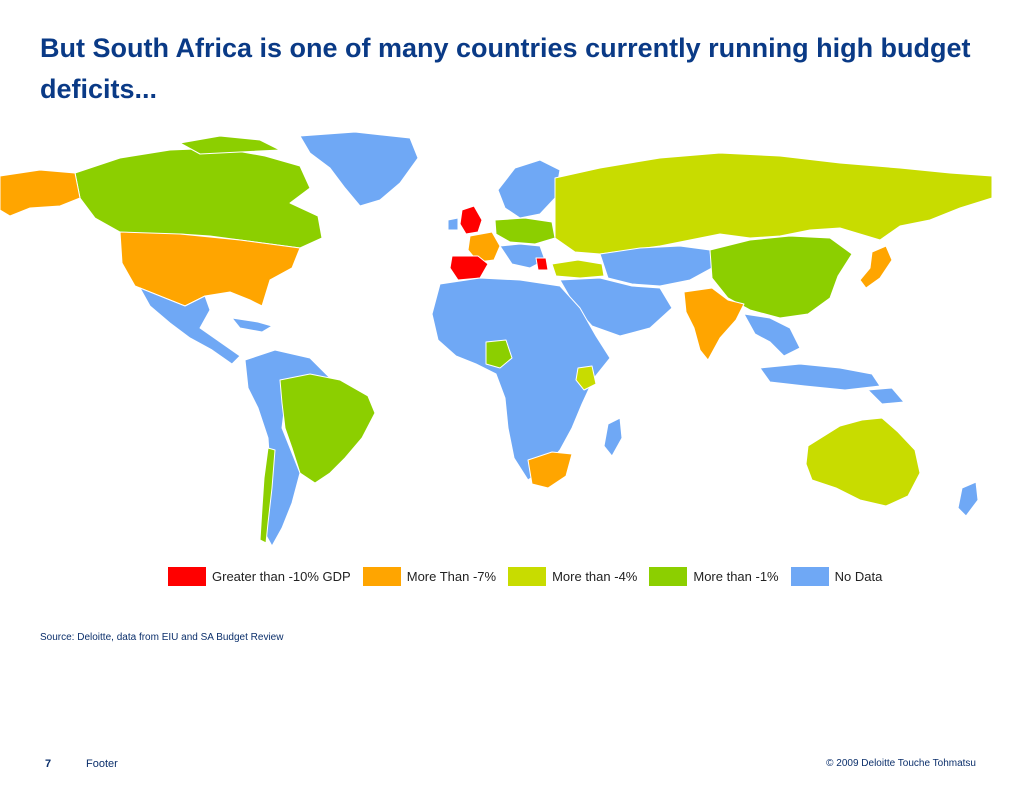  Describe the element at coordinates (499, 354) in the screenshot. I see `region-nigeria` at that location.